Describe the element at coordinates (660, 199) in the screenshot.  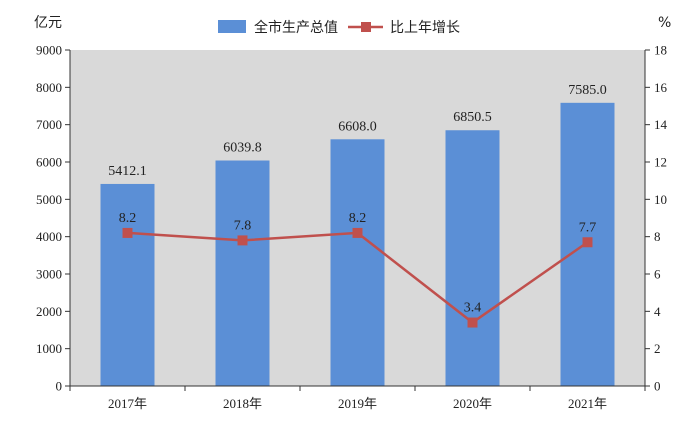
I see `right-tick-label: 10` at that location.